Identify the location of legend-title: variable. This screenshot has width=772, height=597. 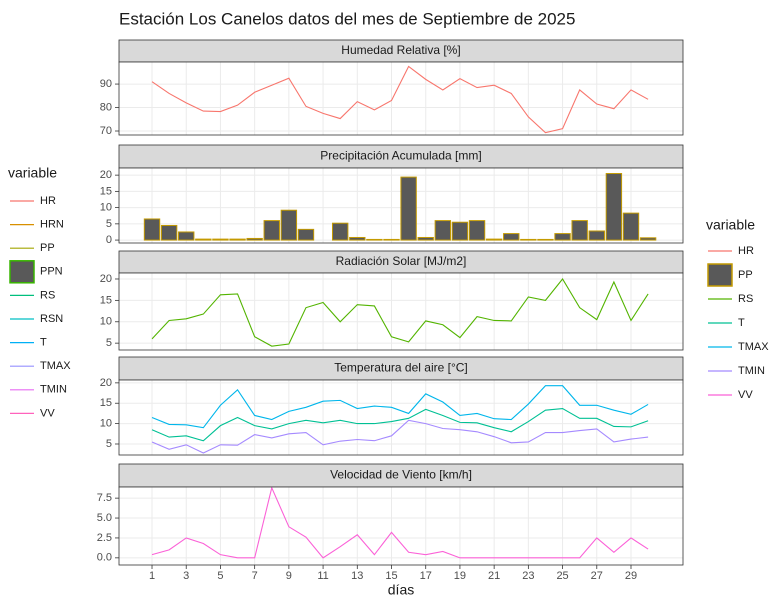
(32, 173).